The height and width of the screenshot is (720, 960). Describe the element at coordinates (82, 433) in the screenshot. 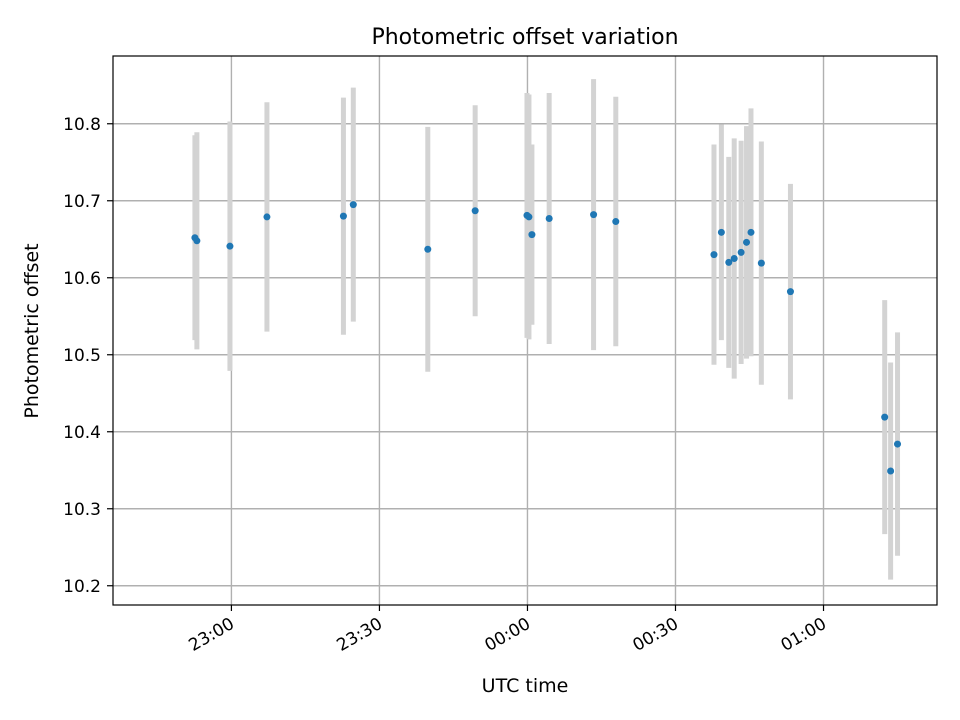

I see `y-tick-label: 10.4` at that location.